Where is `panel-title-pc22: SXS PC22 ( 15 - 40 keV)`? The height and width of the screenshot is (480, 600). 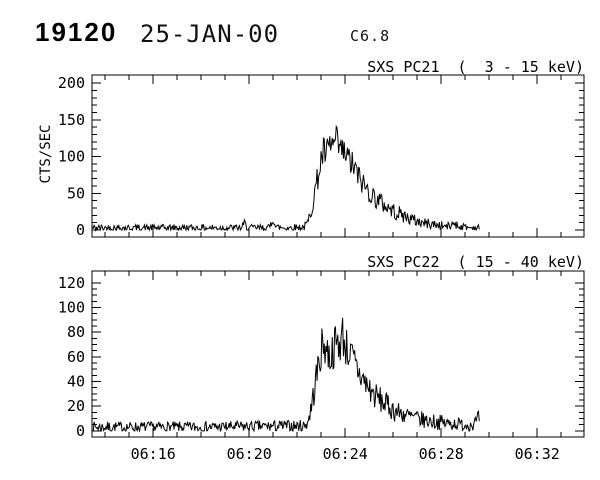
panel-title-pc22: SXS PC22 ( 15 - 40 keV) is located at coordinates (475, 262).